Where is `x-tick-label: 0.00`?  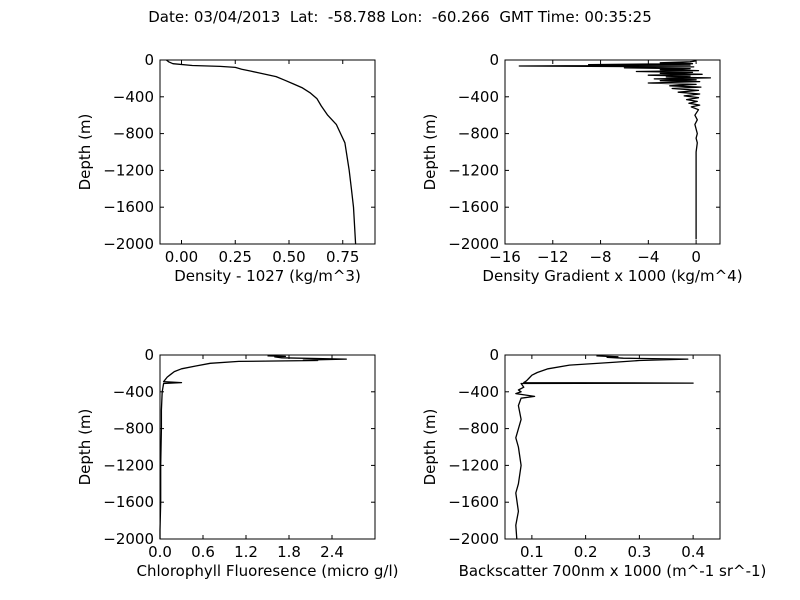
x-tick-label: 0.00 is located at coordinates (181, 257).